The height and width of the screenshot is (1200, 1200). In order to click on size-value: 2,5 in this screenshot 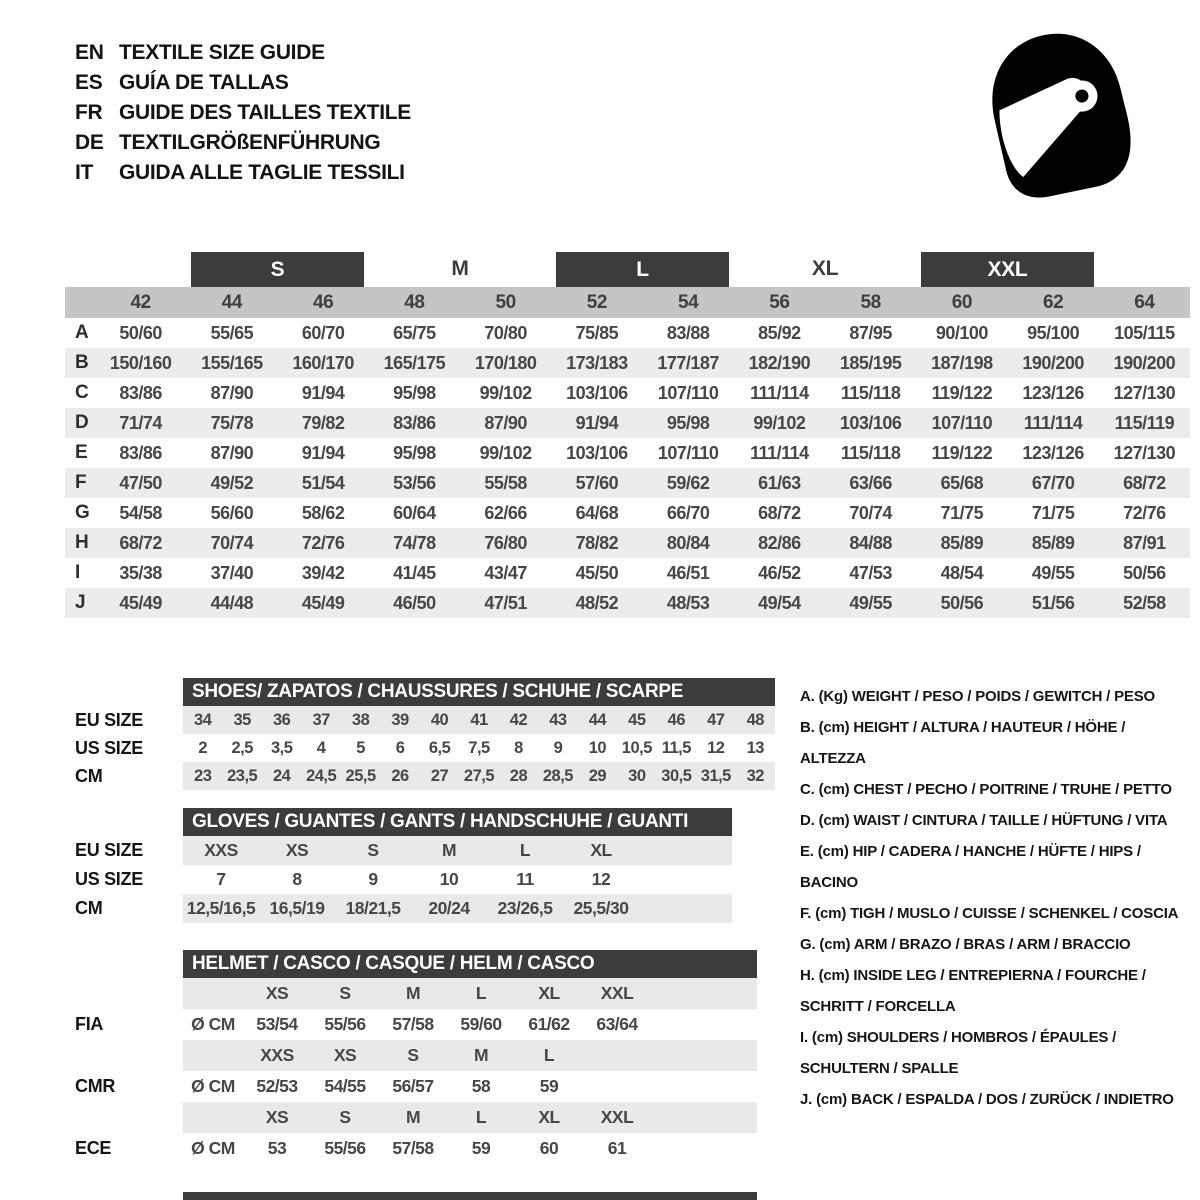, I will do `click(242, 747)`.